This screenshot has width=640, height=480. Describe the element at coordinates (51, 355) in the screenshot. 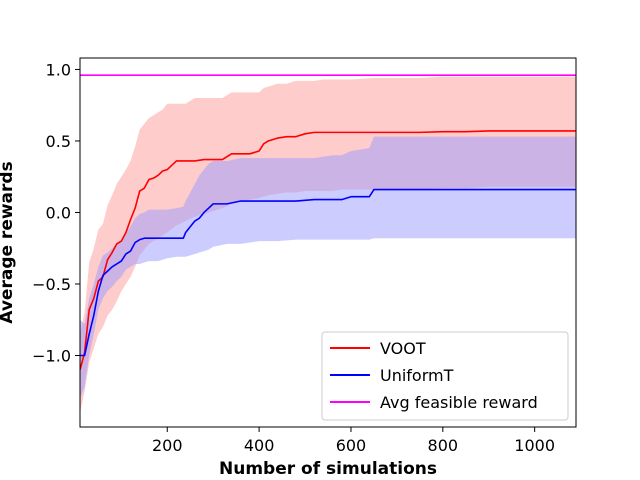

I see `y-tick-label: −1.0` at that location.